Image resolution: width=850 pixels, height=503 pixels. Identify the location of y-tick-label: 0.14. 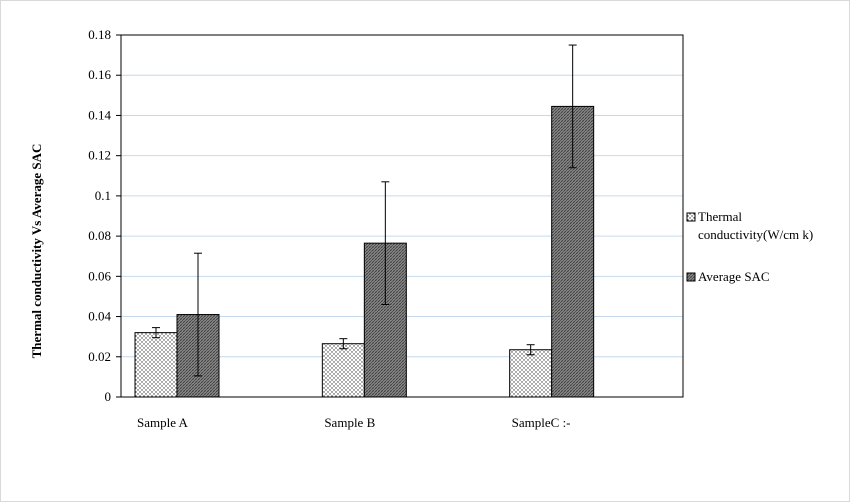
(99, 114).